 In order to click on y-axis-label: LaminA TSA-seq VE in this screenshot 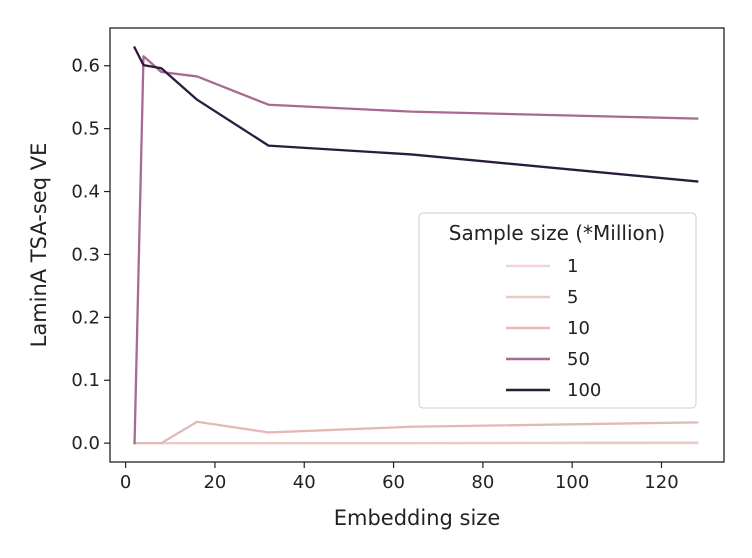, I will do `click(39, 245)`.